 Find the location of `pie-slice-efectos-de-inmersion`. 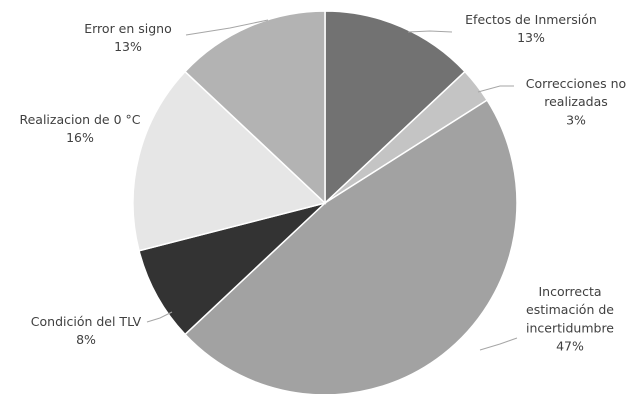

pie-slice-efectos-de-inmersion is located at coordinates (395, 107).